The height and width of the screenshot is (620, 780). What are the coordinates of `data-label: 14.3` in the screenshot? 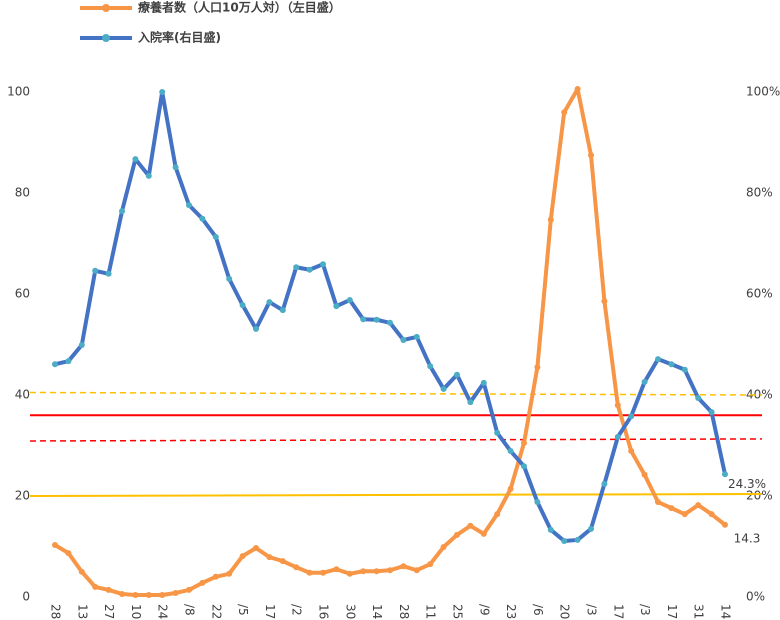 It's located at (747, 538).